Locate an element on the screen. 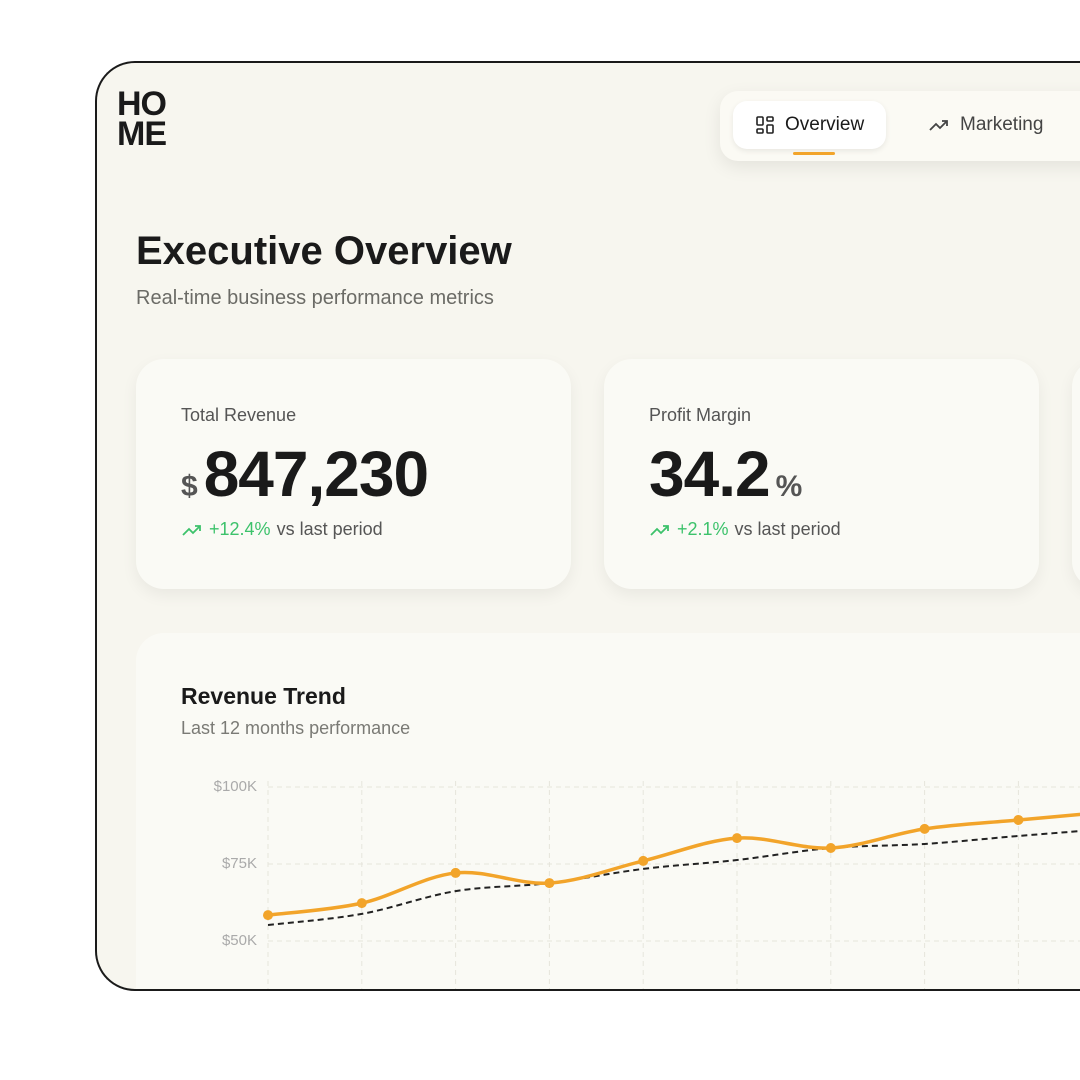  y-tick-label: $50K is located at coordinates (239, 940).